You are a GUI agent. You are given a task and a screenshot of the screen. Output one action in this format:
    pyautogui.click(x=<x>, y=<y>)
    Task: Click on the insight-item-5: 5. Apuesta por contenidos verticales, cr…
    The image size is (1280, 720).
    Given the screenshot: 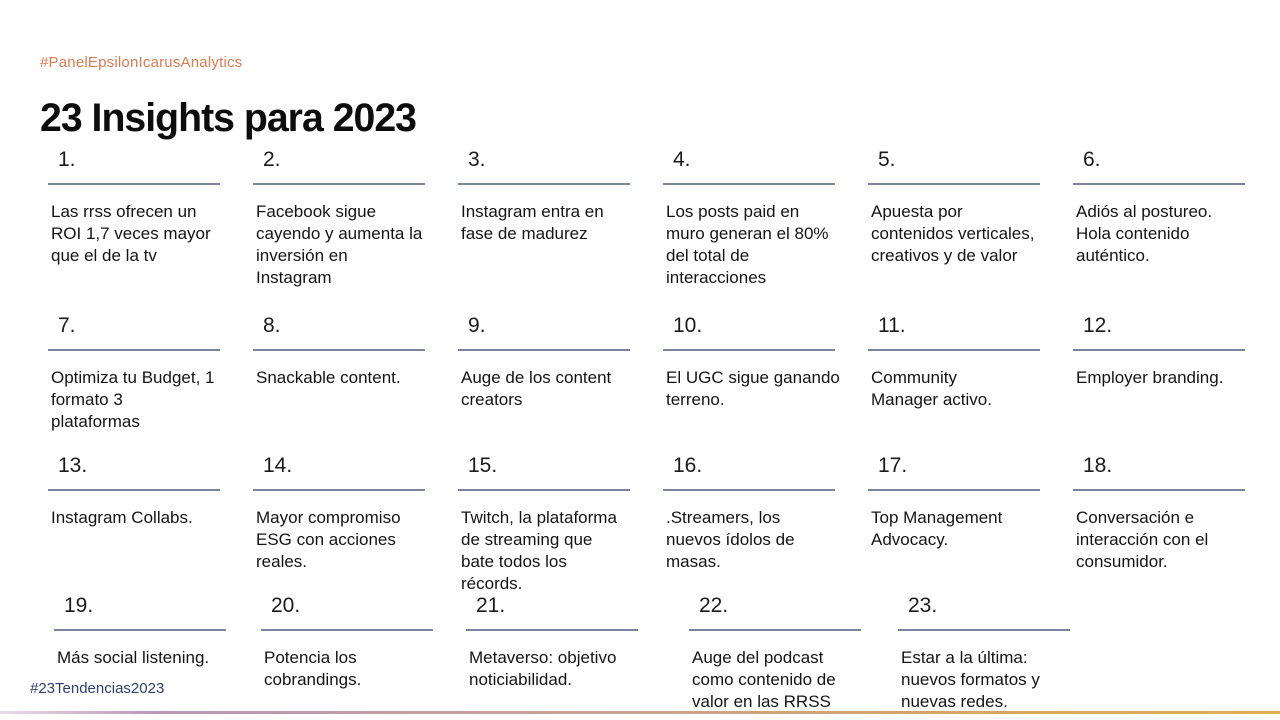 What is the action you would take?
    pyautogui.click(x=970, y=218)
    